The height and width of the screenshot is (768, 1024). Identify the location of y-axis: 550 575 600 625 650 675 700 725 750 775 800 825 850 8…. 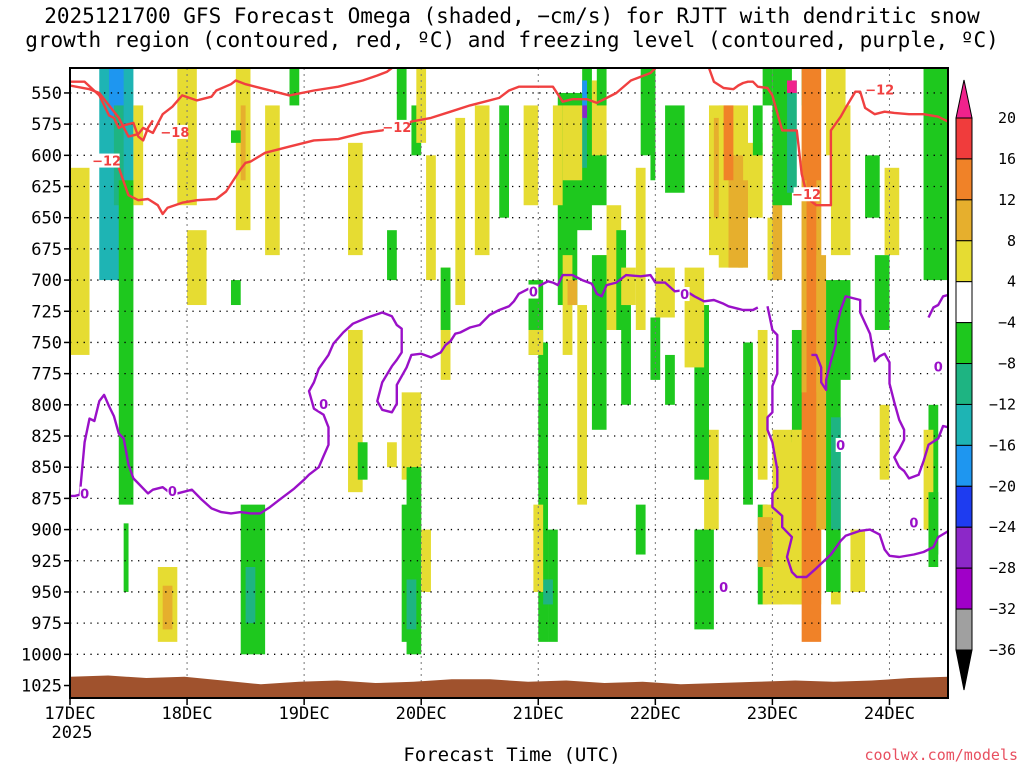
(45, 390).